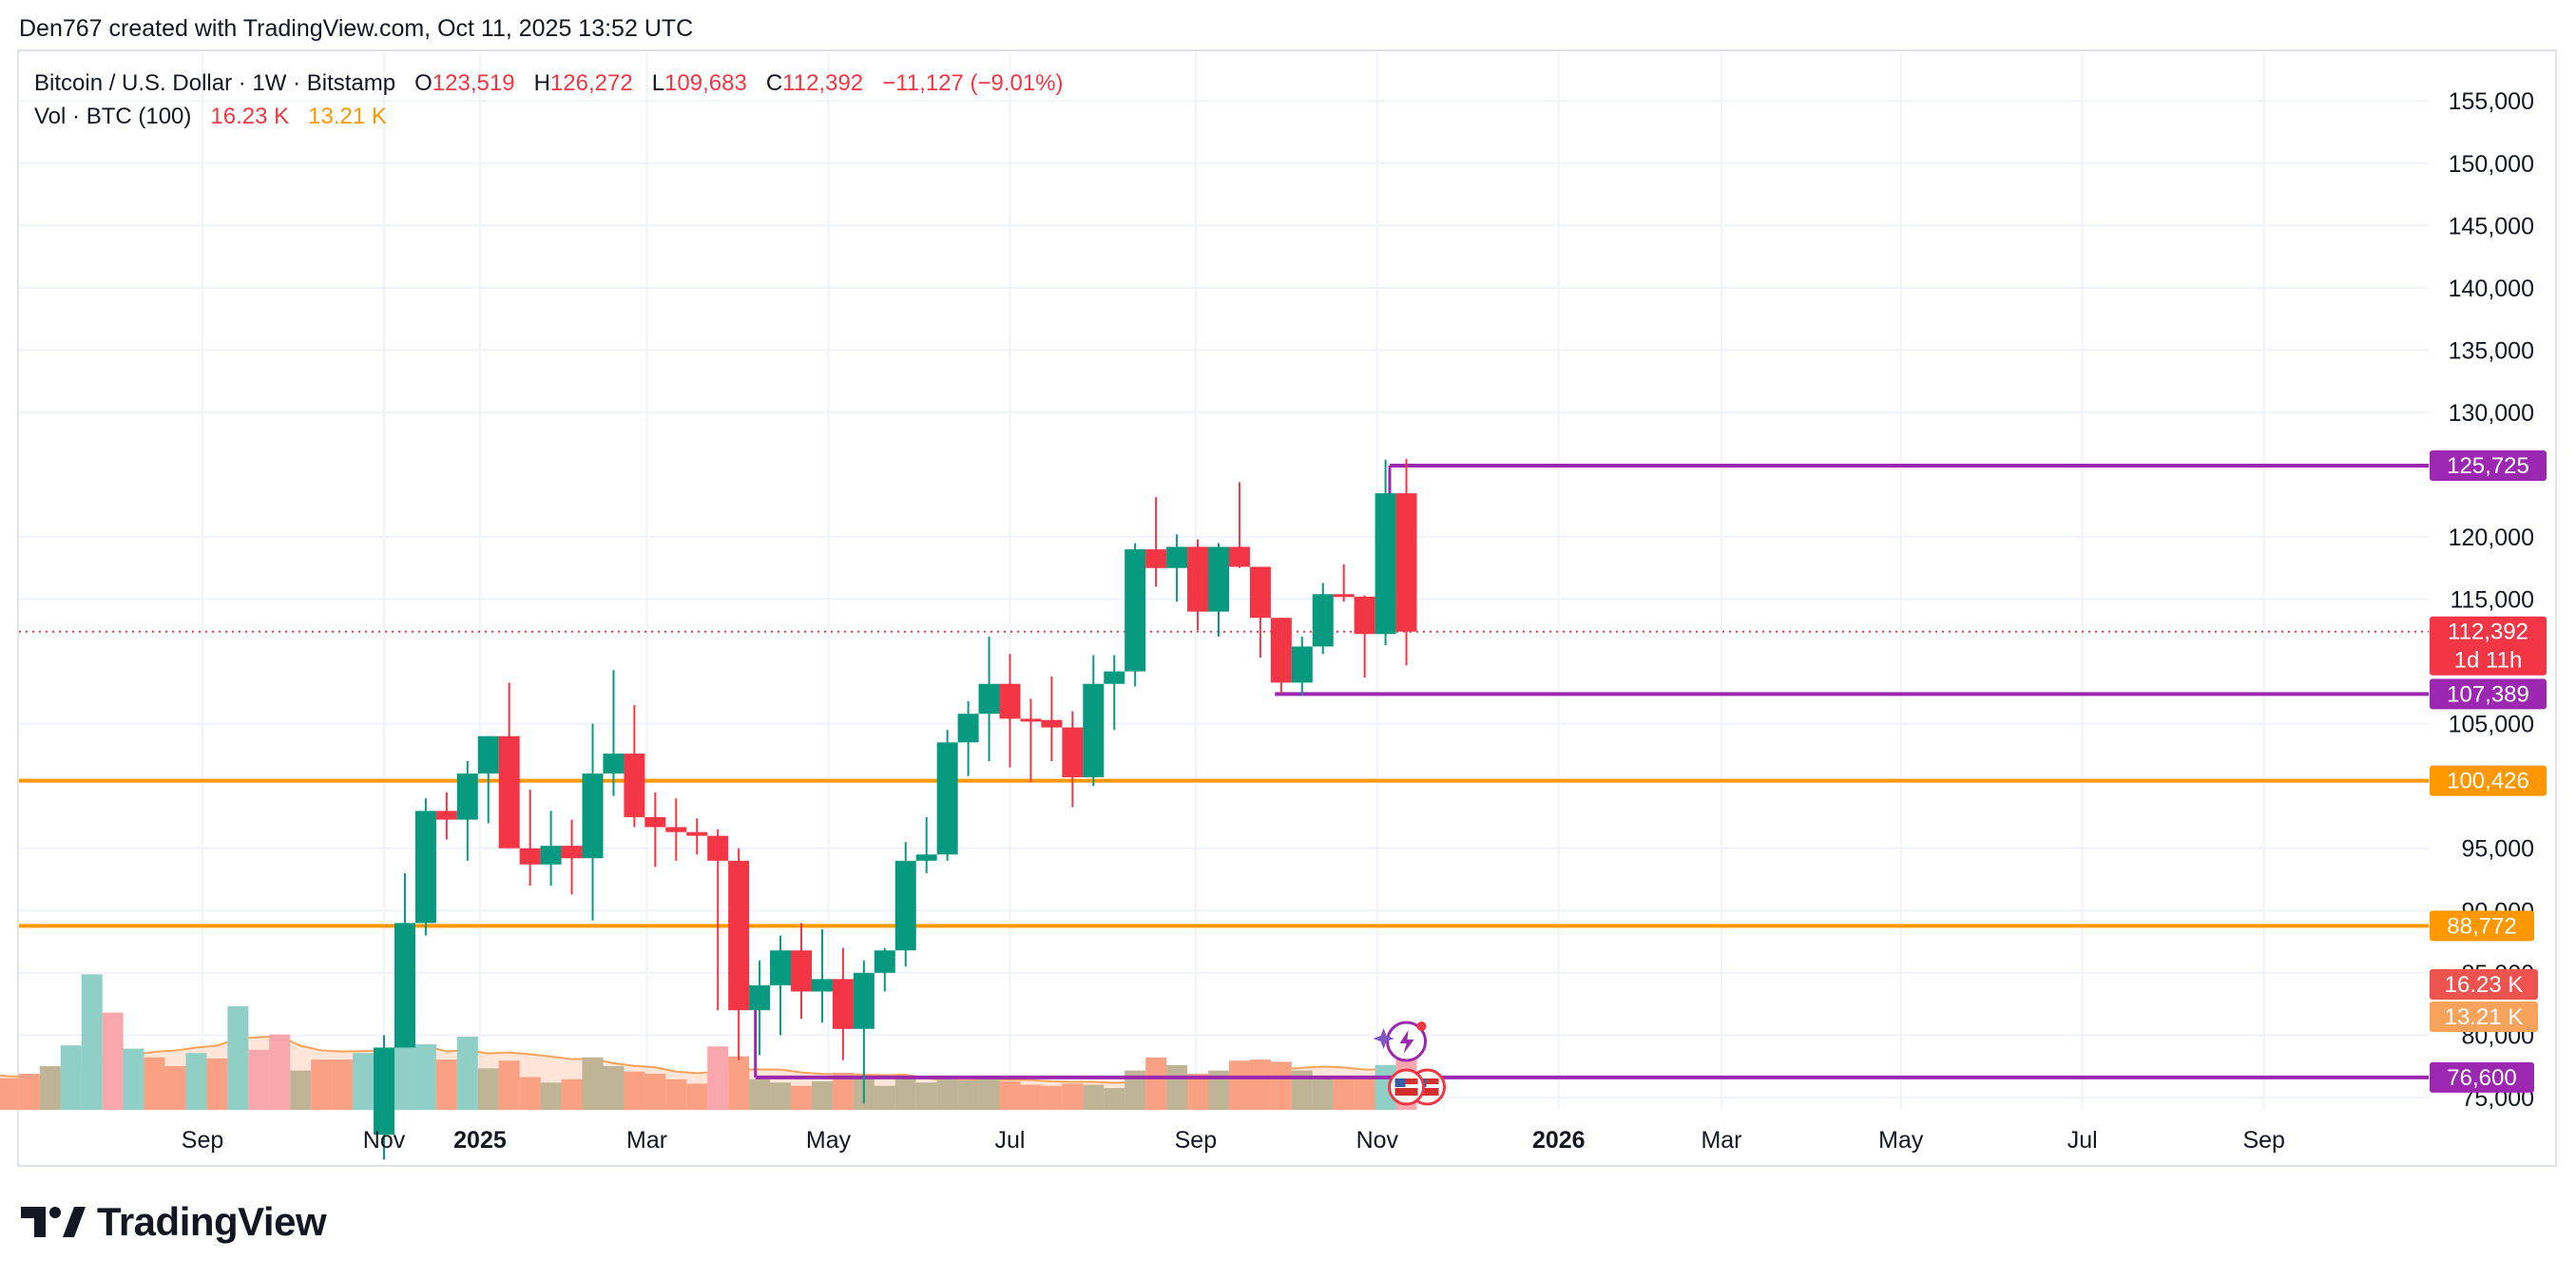 The width and height of the screenshot is (2576, 1279). What do you see at coordinates (549, 116) in the screenshot?
I see `legend-volume-row: Vol · BTC (100) 16.23 K 13.21 K` at bounding box center [549, 116].